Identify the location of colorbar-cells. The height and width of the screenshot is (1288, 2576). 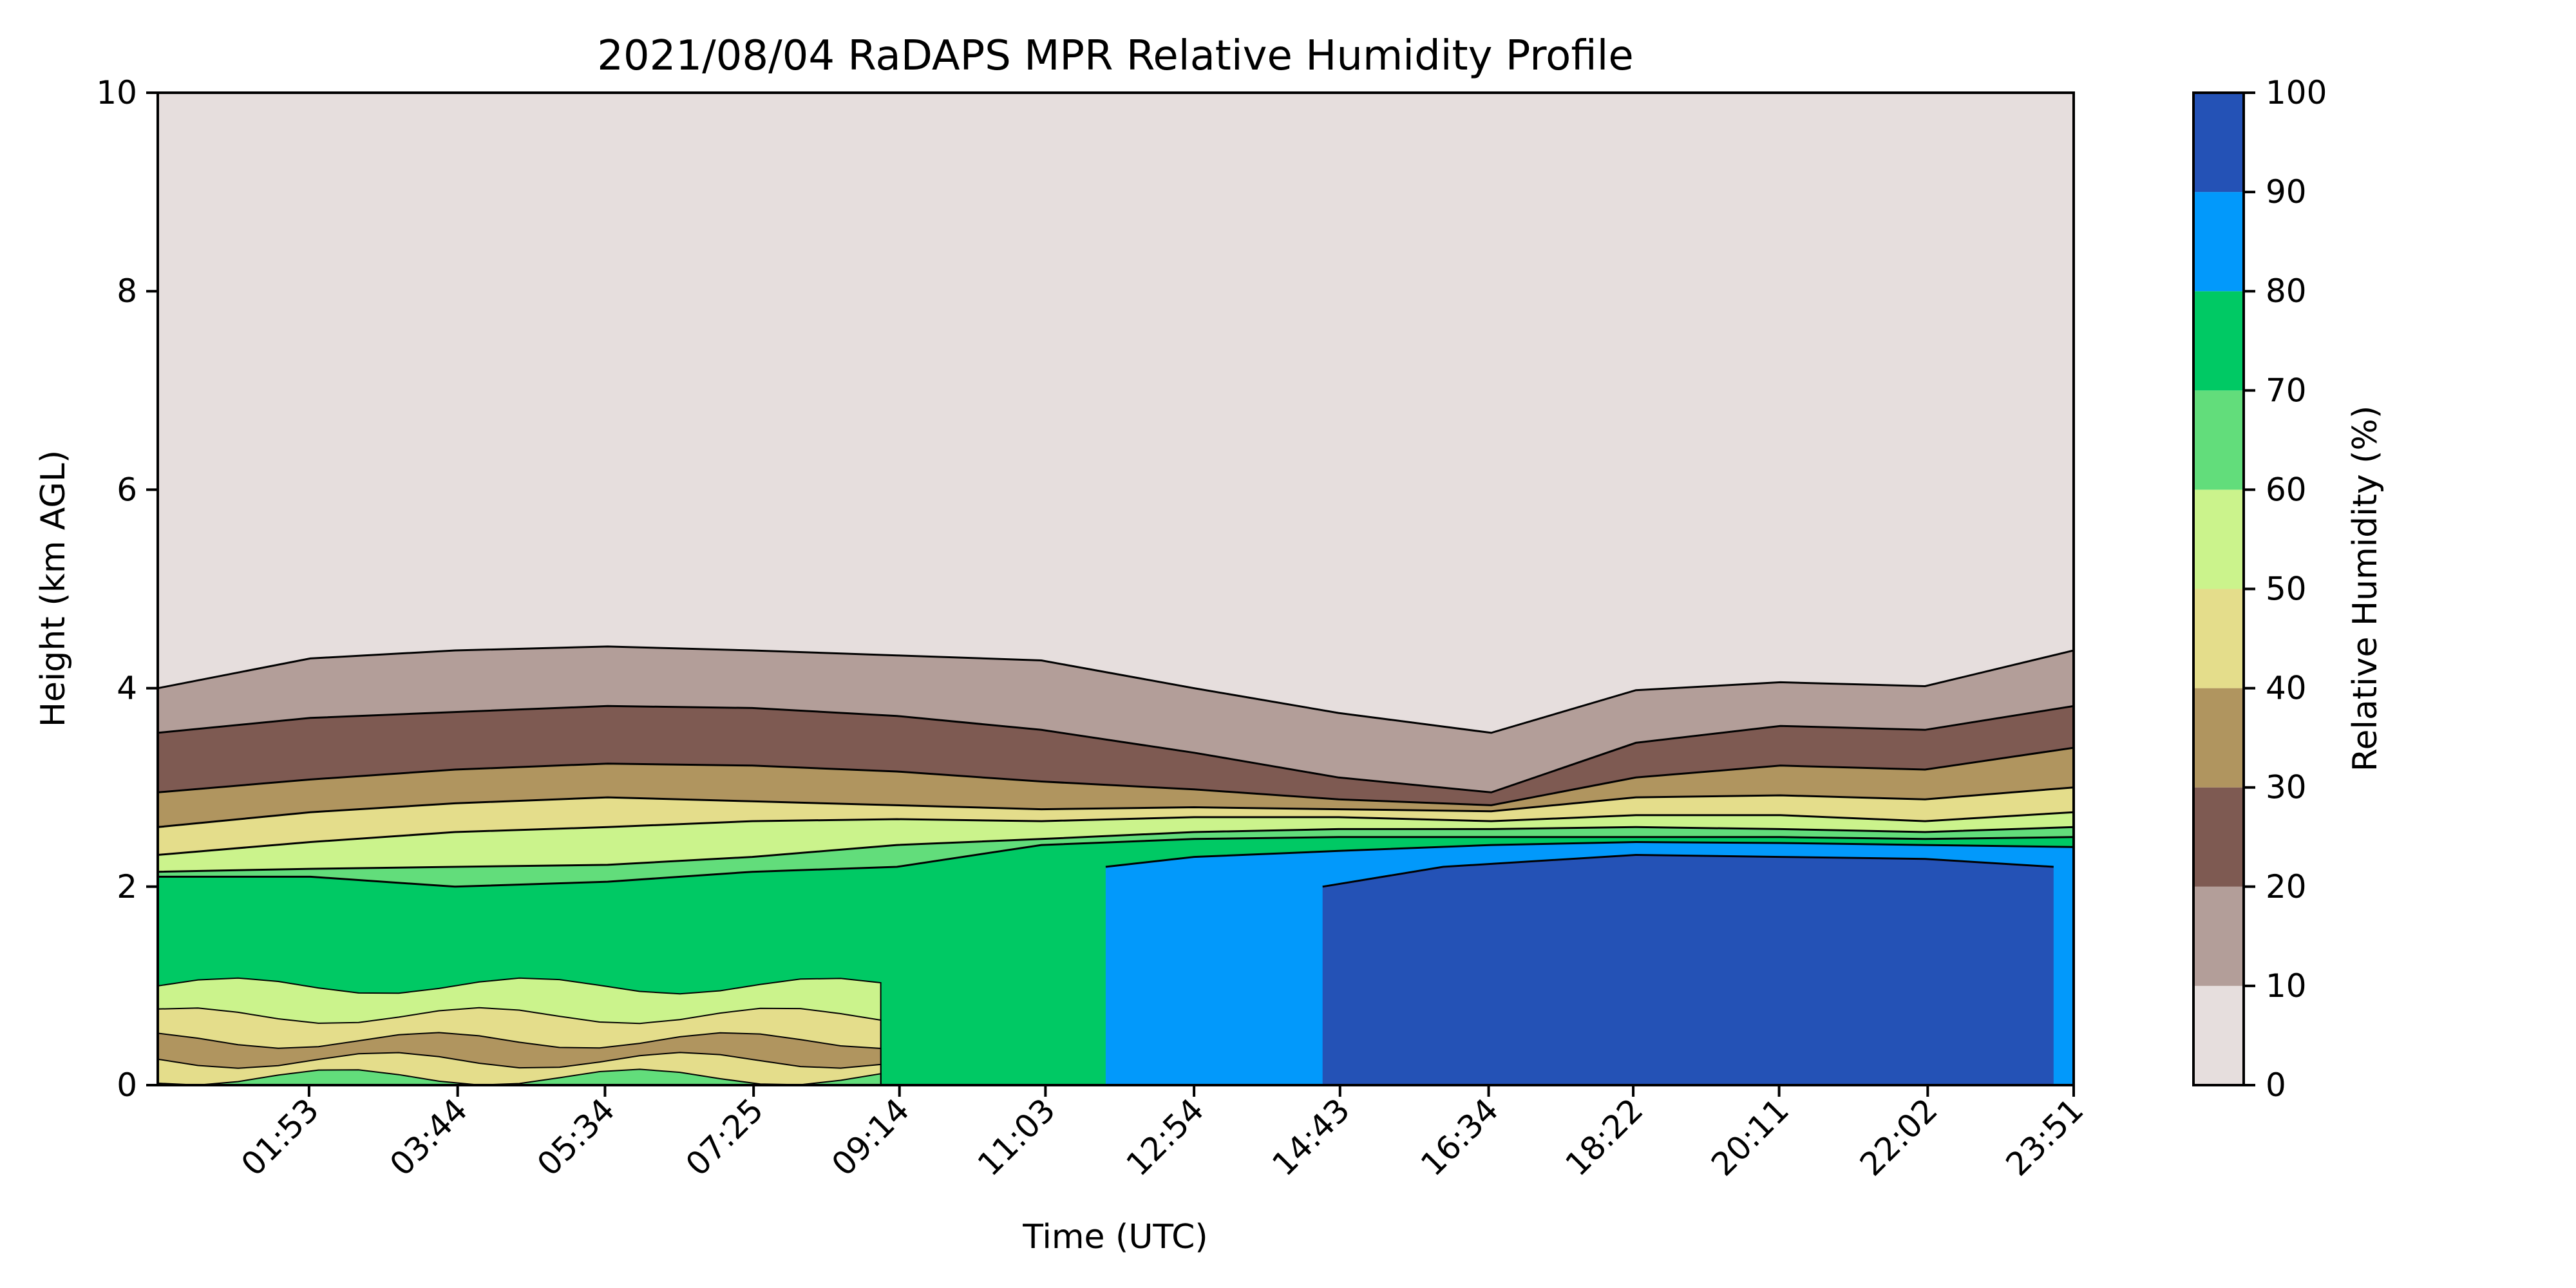
(2218, 589).